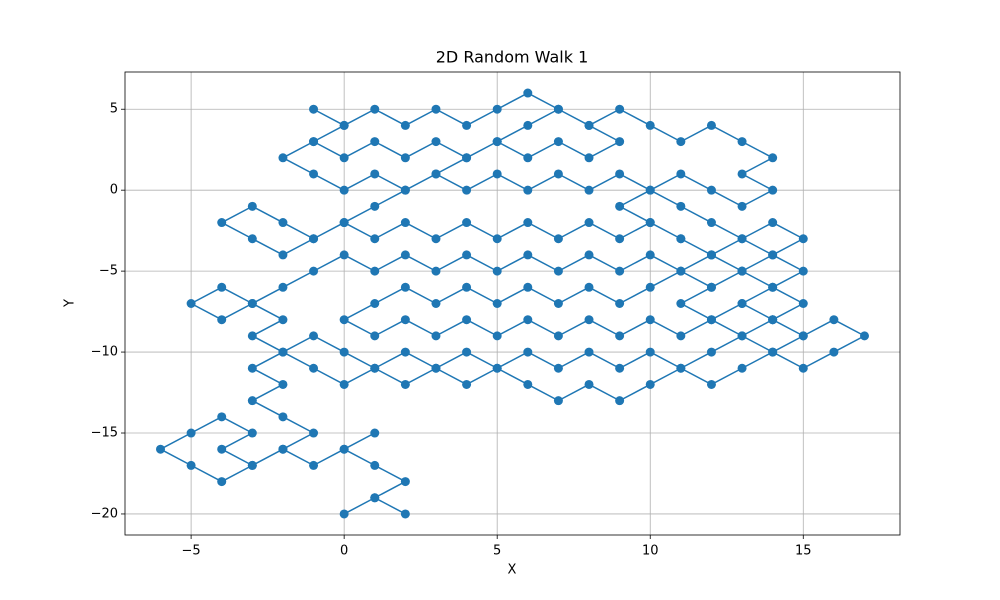 This screenshot has width=1000, height=600. Describe the element at coordinates (70, 303) in the screenshot. I see `y-axis-label: Y` at that location.